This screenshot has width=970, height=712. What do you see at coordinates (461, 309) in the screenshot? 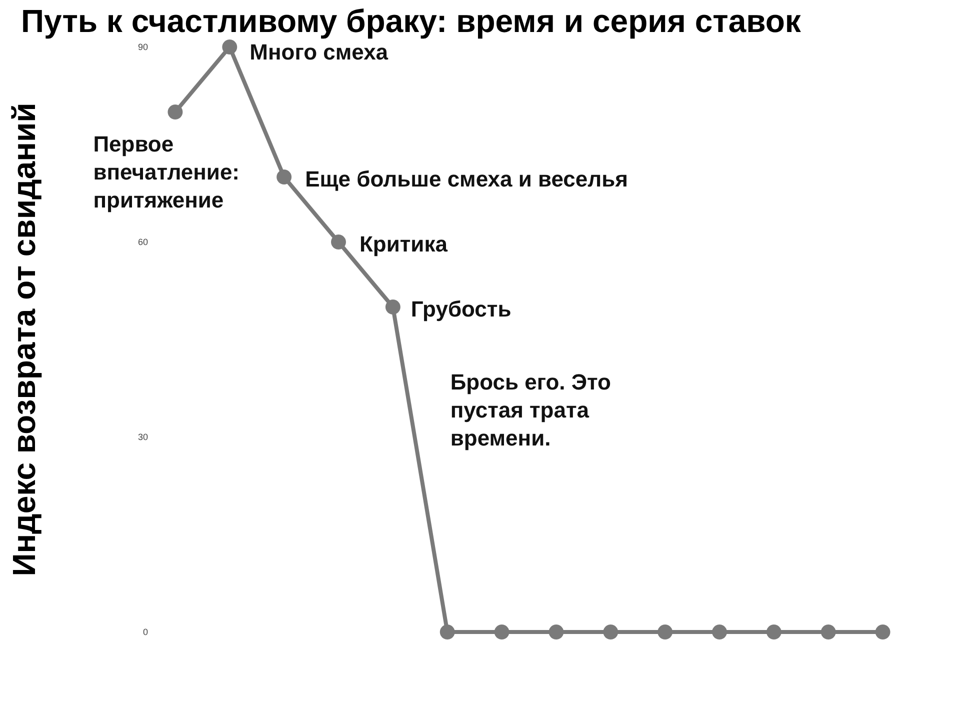
I see `annotation: Грубость` at bounding box center [461, 309].